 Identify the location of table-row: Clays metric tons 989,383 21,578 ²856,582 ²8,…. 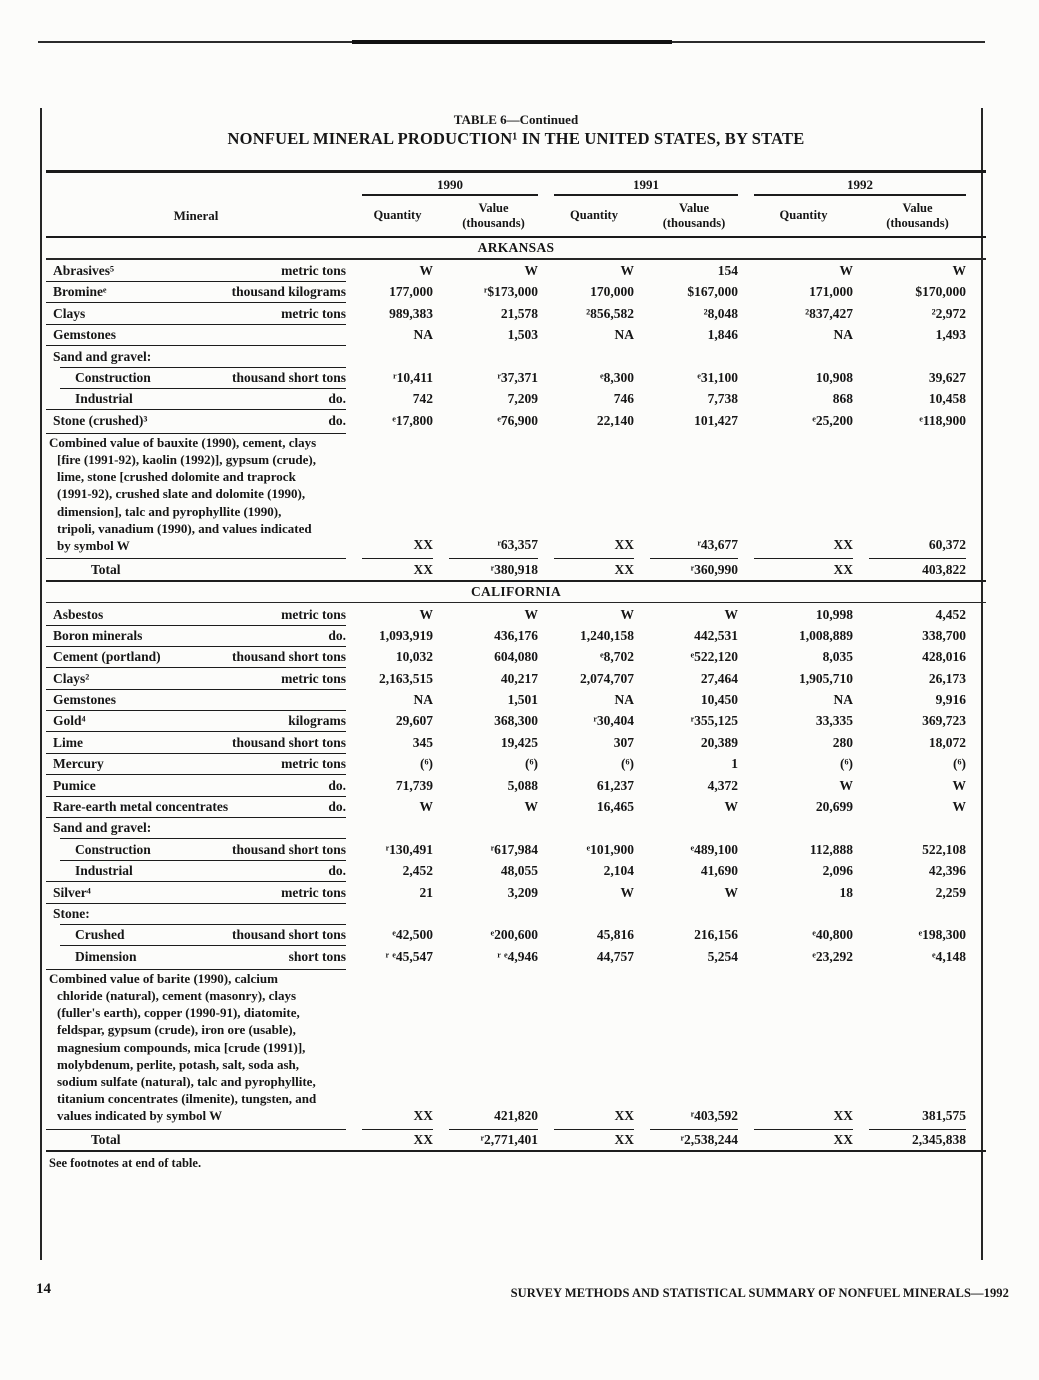
(516, 312).